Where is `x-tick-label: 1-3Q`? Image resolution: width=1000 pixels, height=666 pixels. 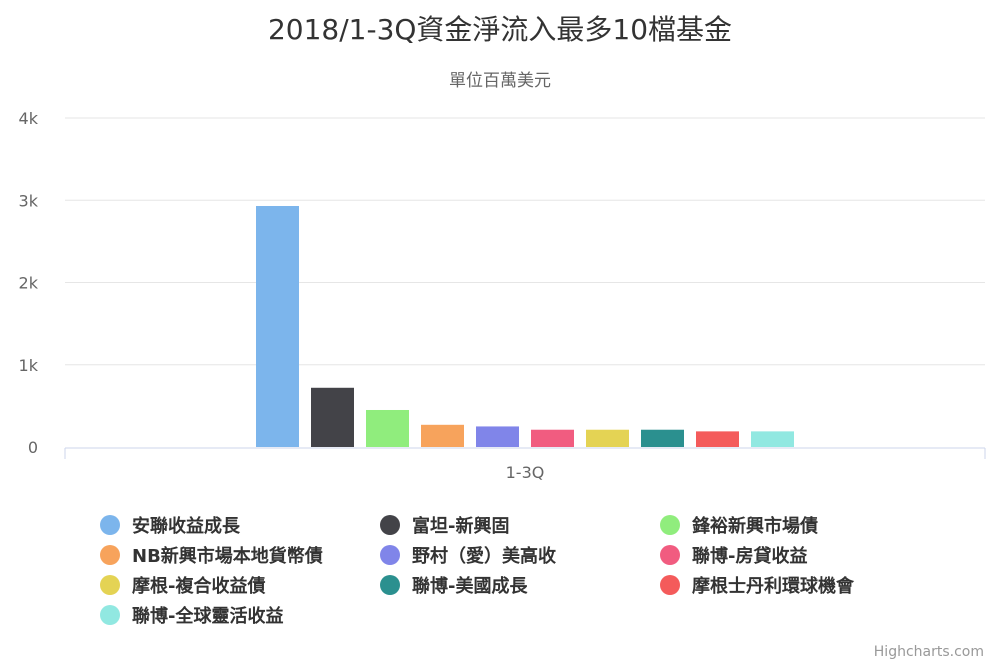 x-tick-label: 1-3Q is located at coordinates (525, 472).